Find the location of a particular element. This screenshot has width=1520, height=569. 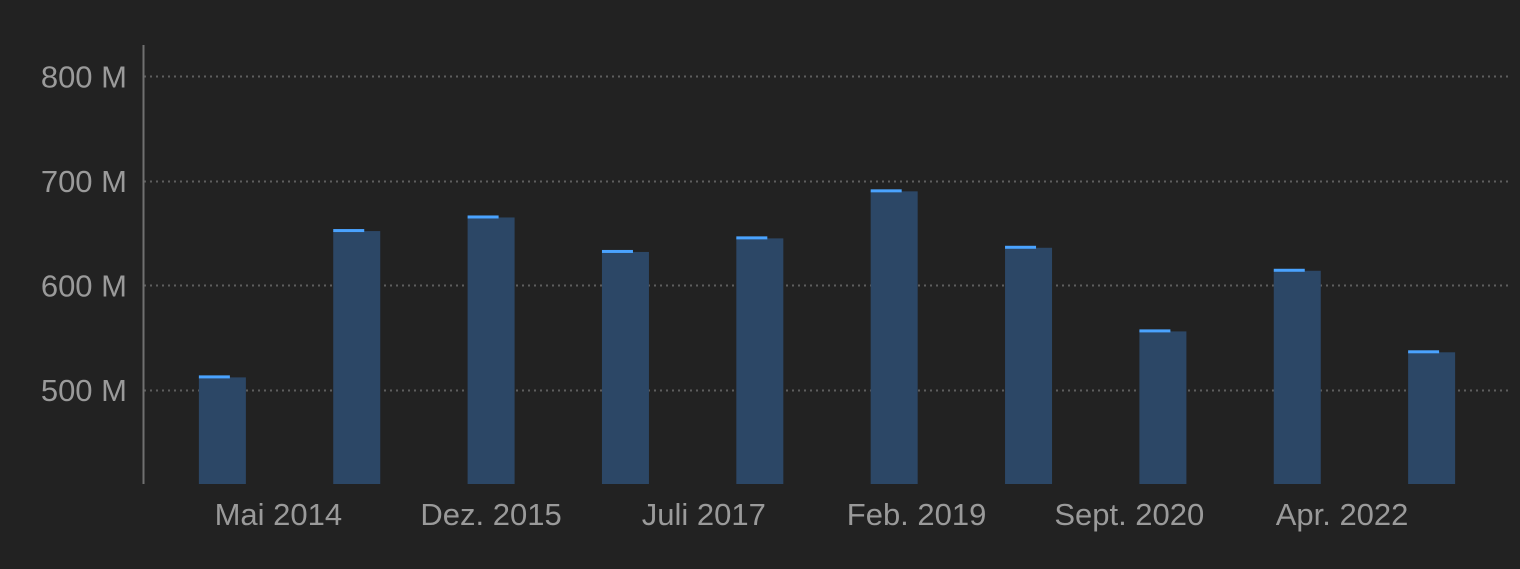

x-tick-label: Apr. 2022 is located at coordinates (1342, 514).